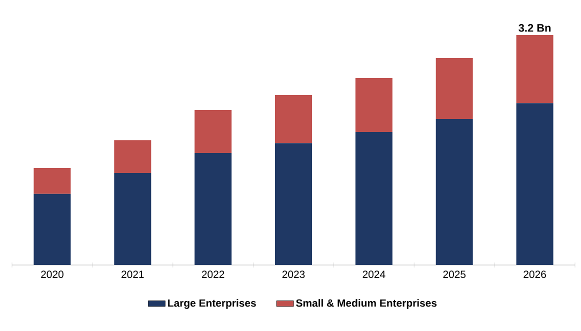 The width and height of the screenshot is (581, 331). Describe the element at coordinates (213, 274) in the screenshot. I see `x-tick-label: 2022` at that location.